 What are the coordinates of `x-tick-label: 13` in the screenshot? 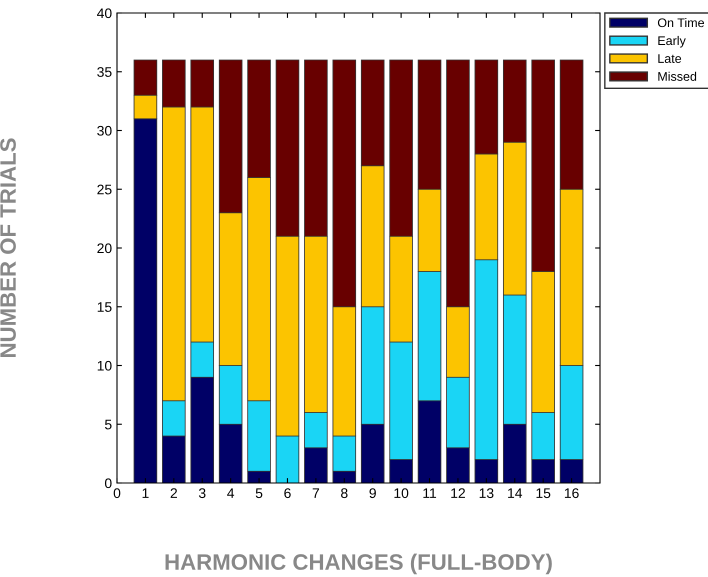 It's located at (487, 493).